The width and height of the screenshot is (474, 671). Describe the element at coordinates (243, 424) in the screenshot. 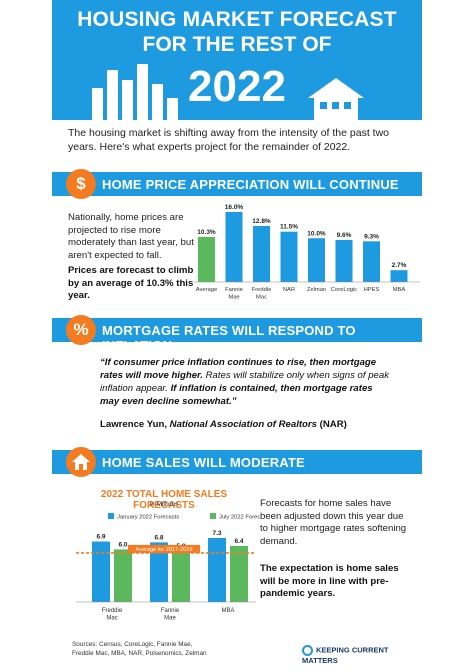

I see `author-org: National Association of Realtors` at that location.